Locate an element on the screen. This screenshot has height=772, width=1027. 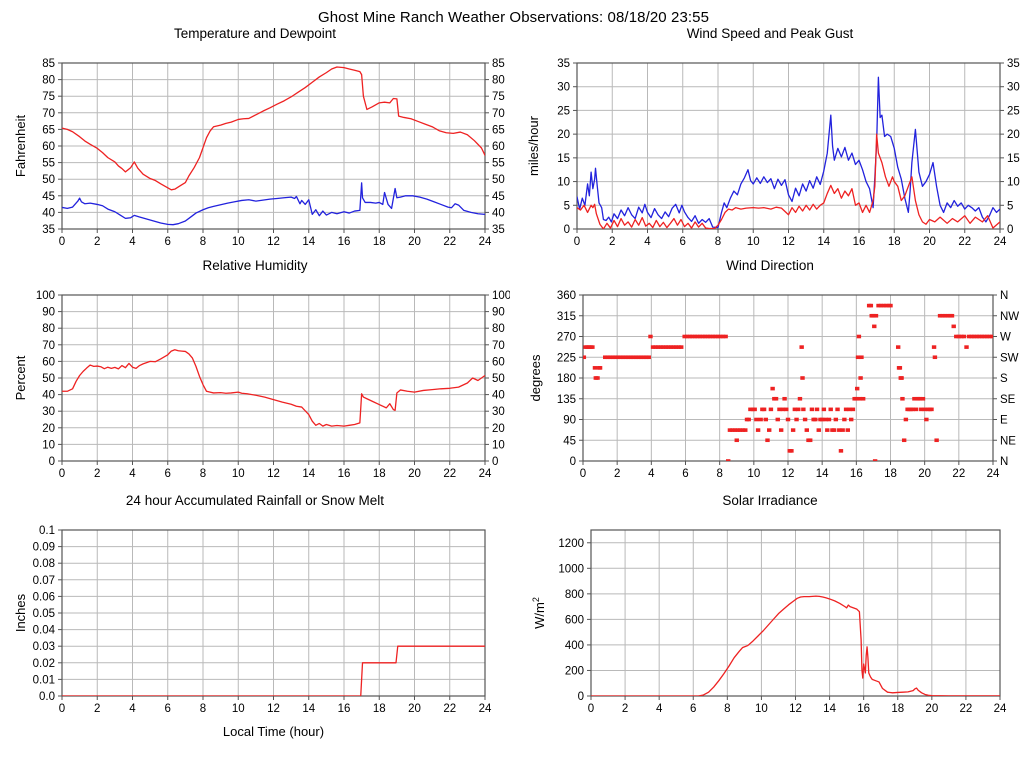
svg-text: 270 is located at coordinates (566, 338).